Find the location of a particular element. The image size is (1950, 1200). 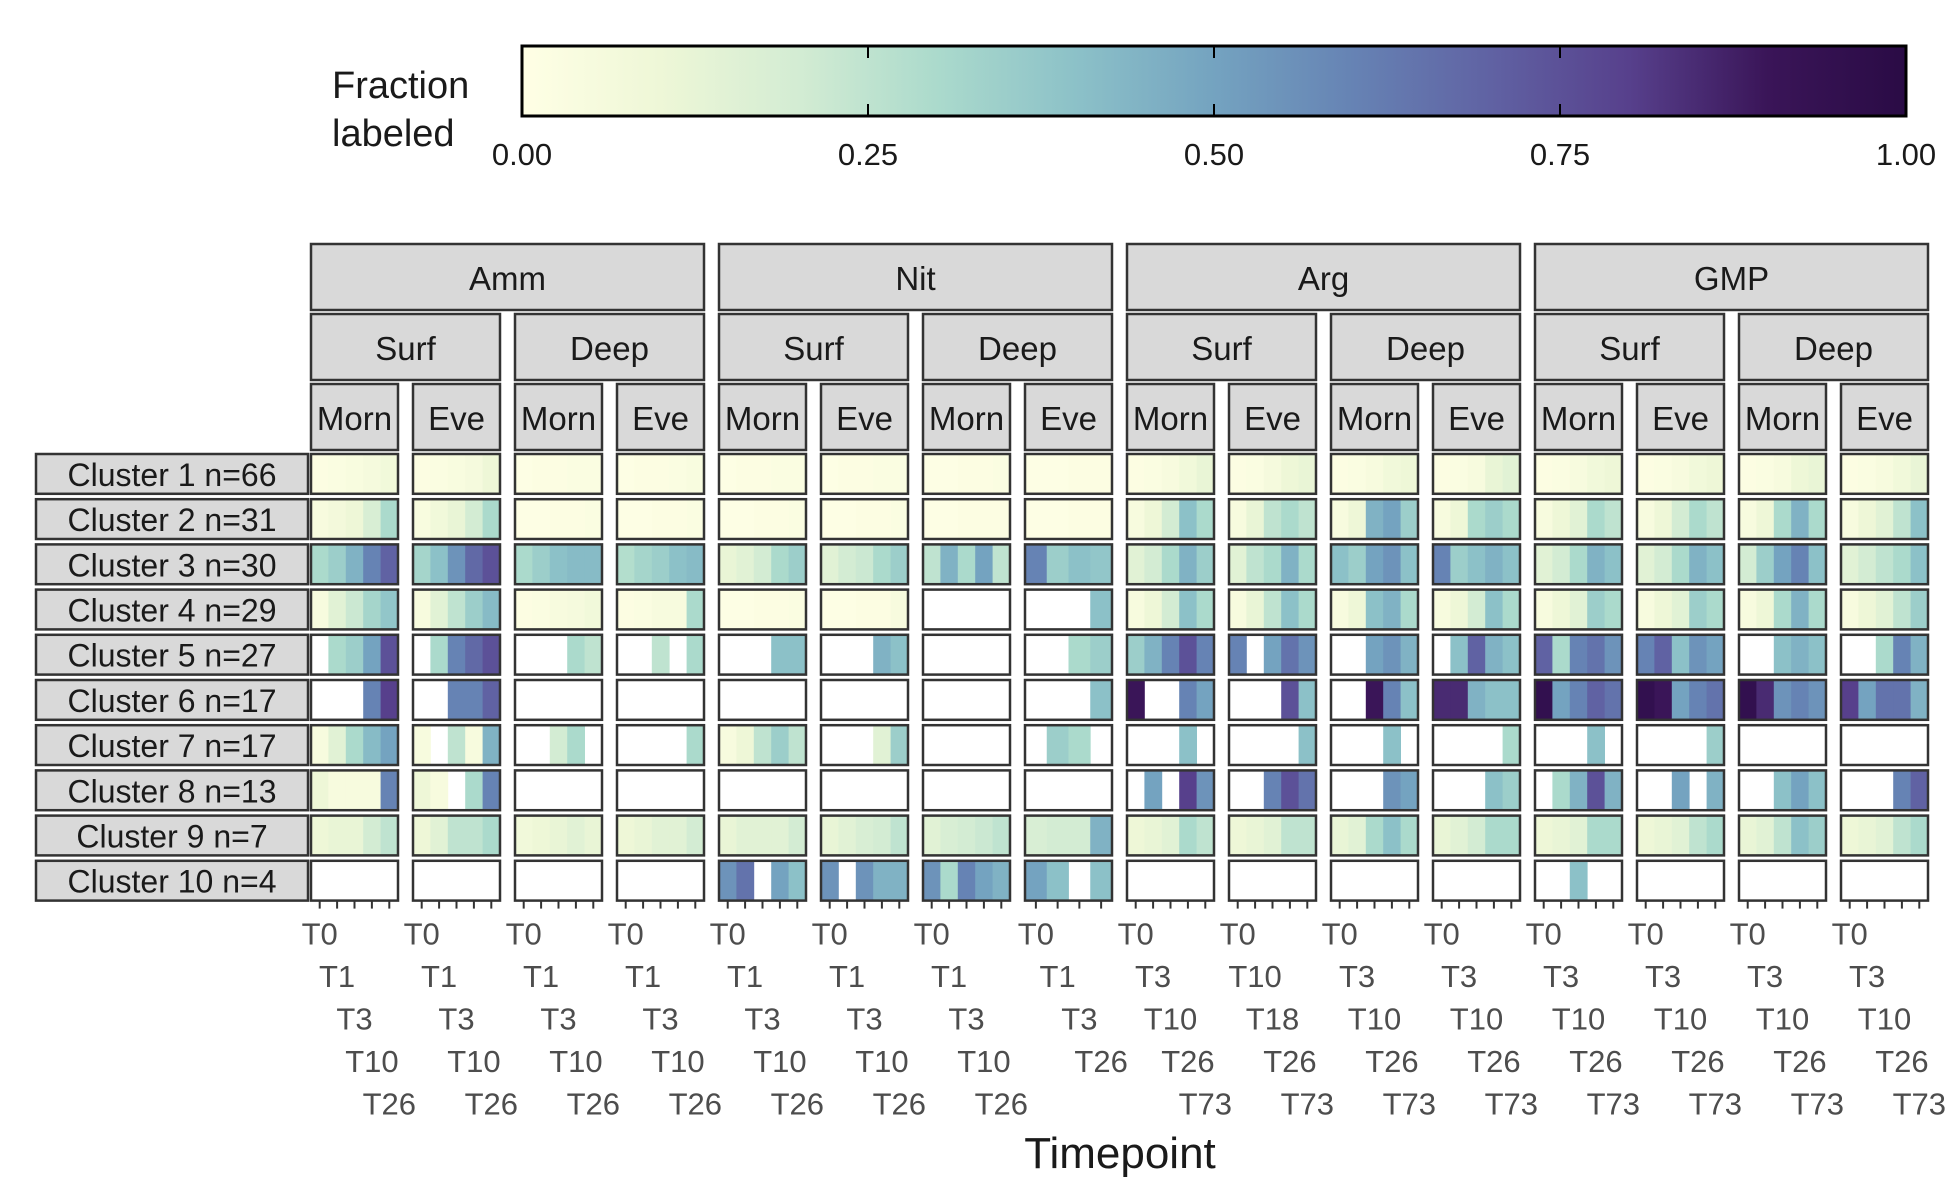

substrate-strip is located at coordinates (1731, 277).